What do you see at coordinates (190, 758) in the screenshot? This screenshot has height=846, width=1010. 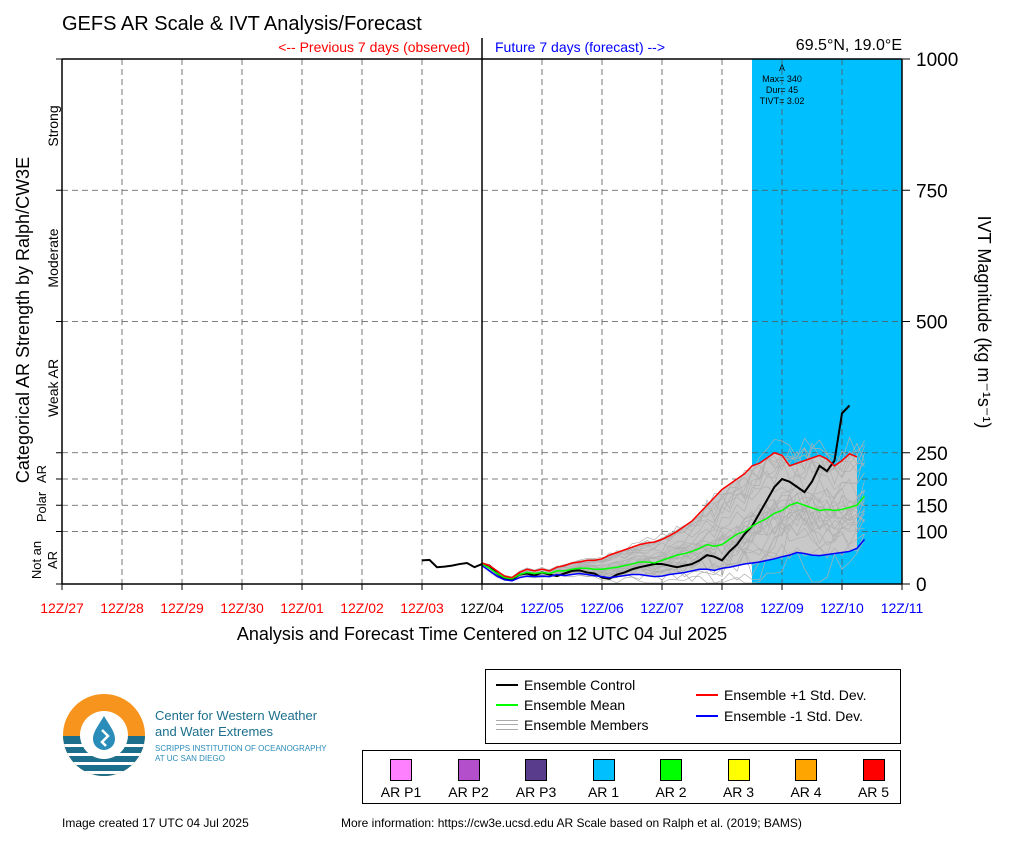 I see `logo-line4: AT UC SAN DIEGO` at bounding box center [190, 758].